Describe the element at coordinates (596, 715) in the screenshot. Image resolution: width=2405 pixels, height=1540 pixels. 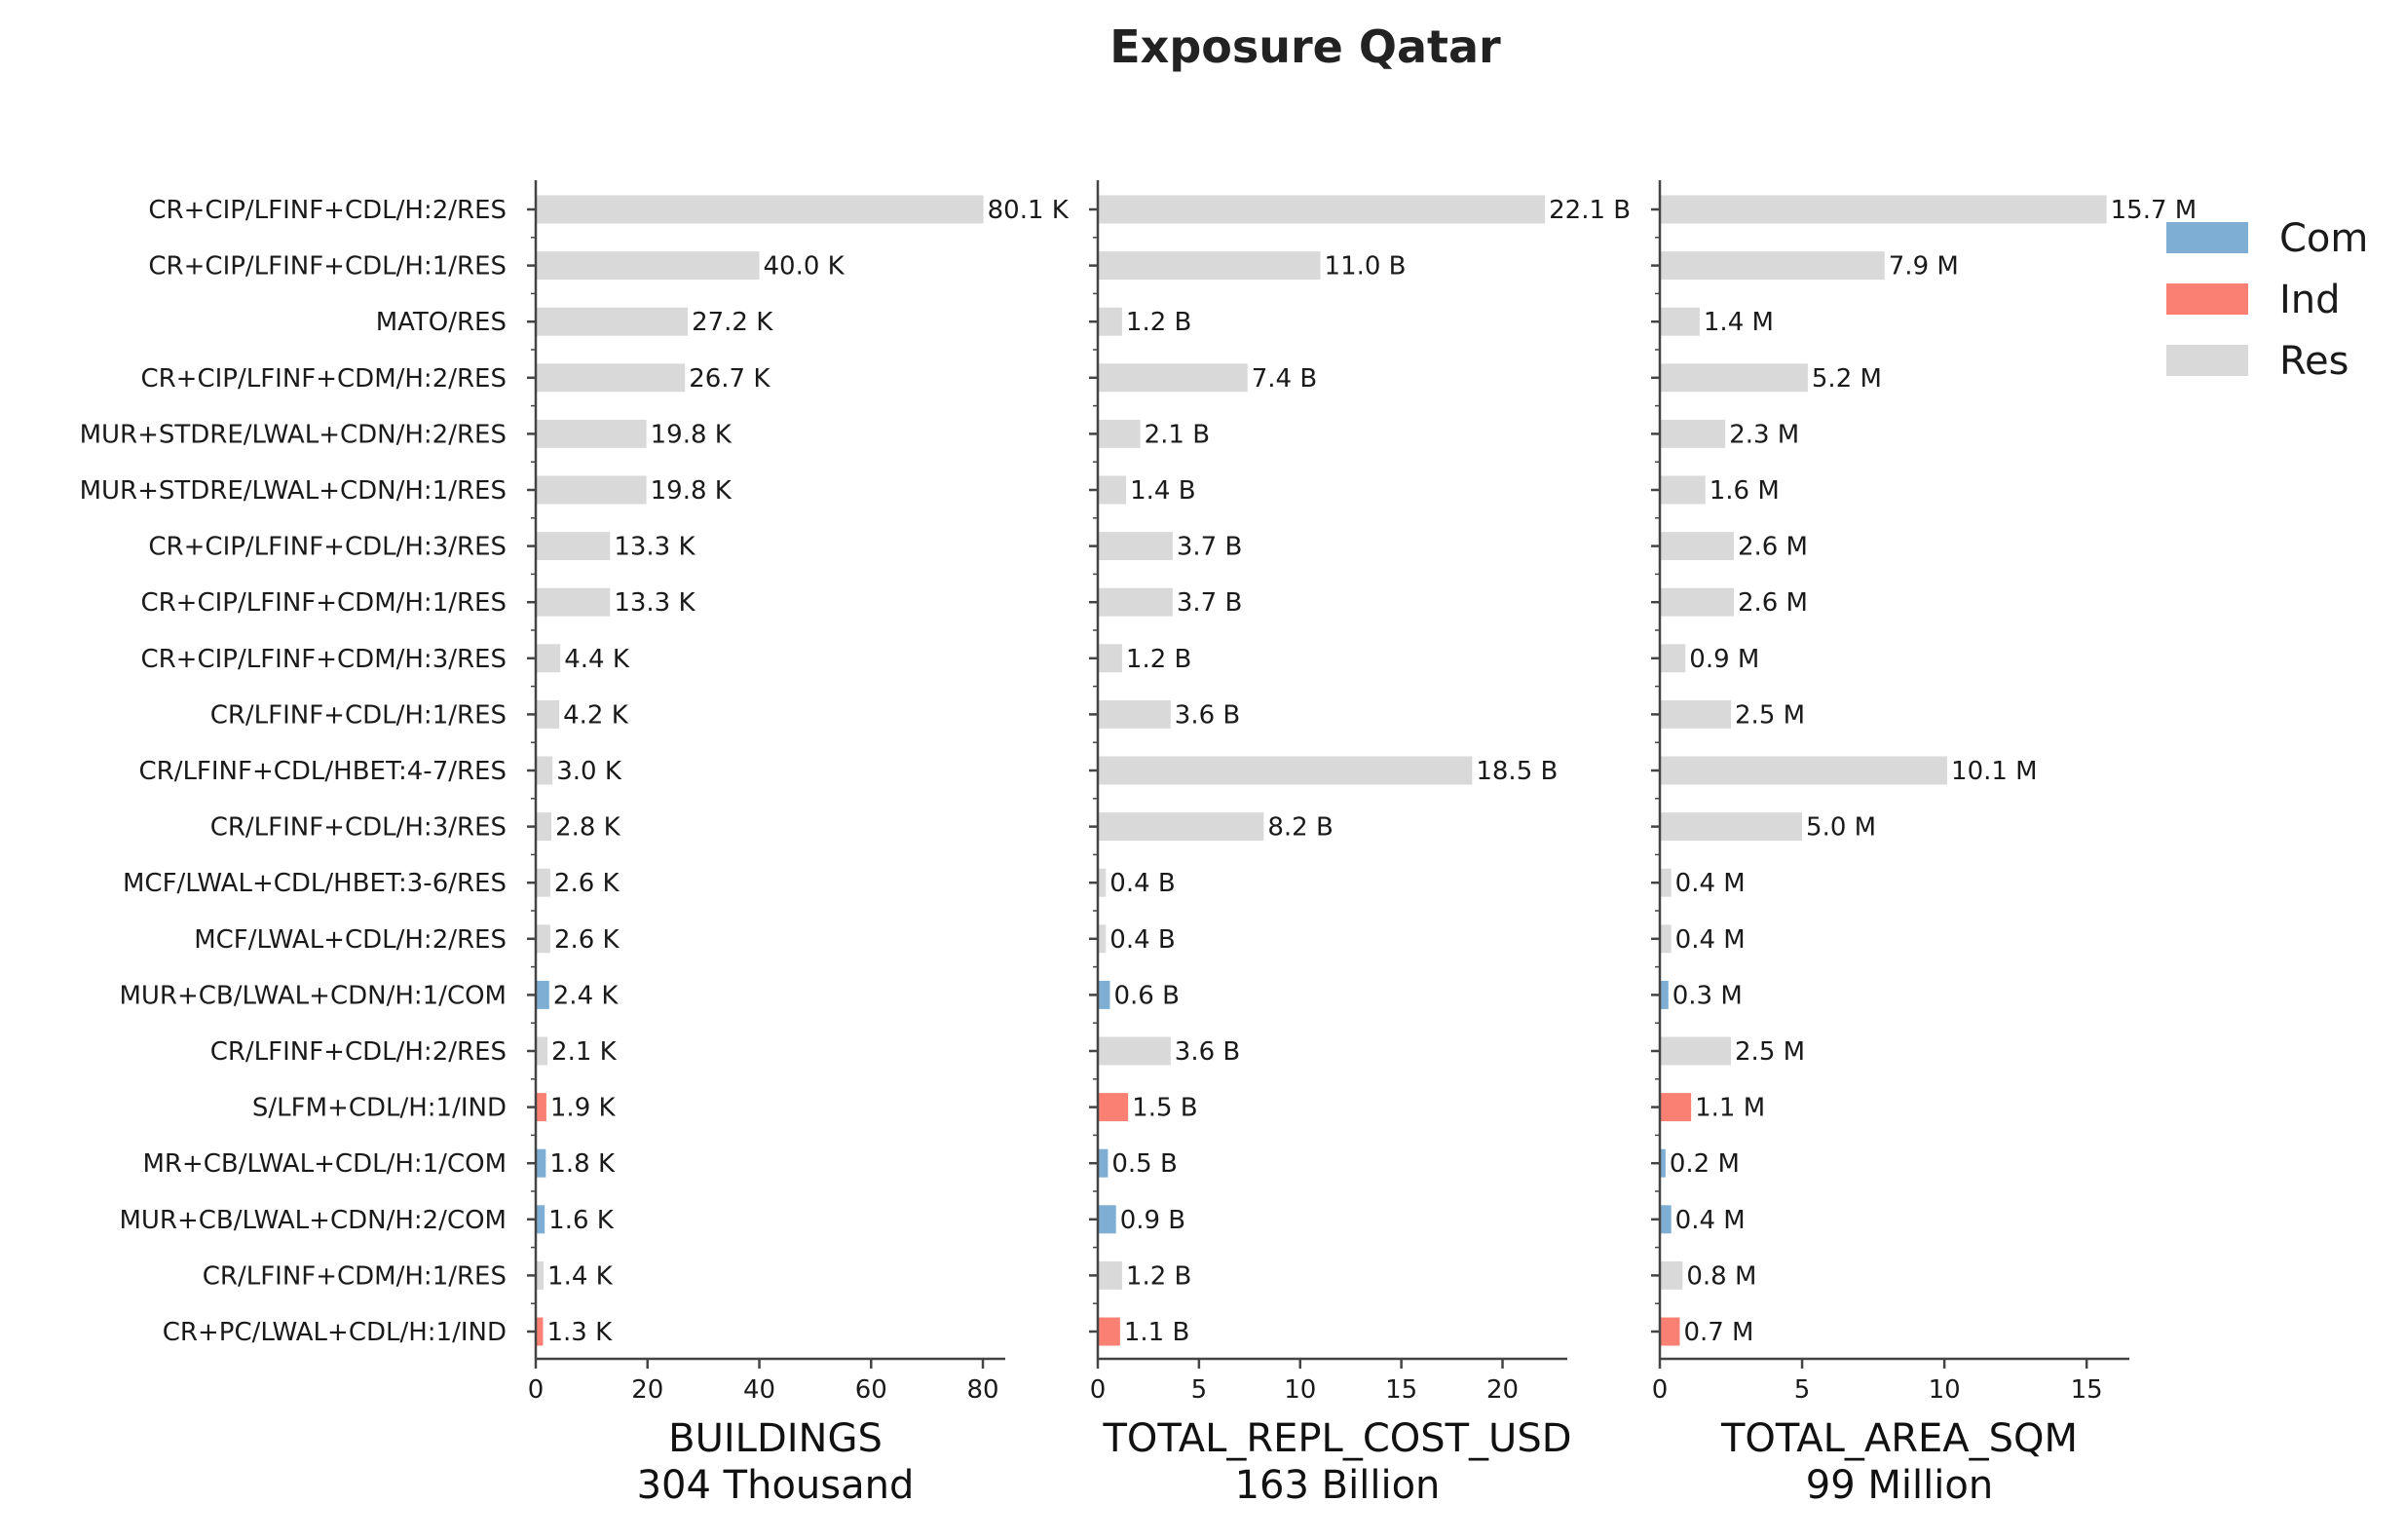
I see `data-label: 4.2 K` at that location.